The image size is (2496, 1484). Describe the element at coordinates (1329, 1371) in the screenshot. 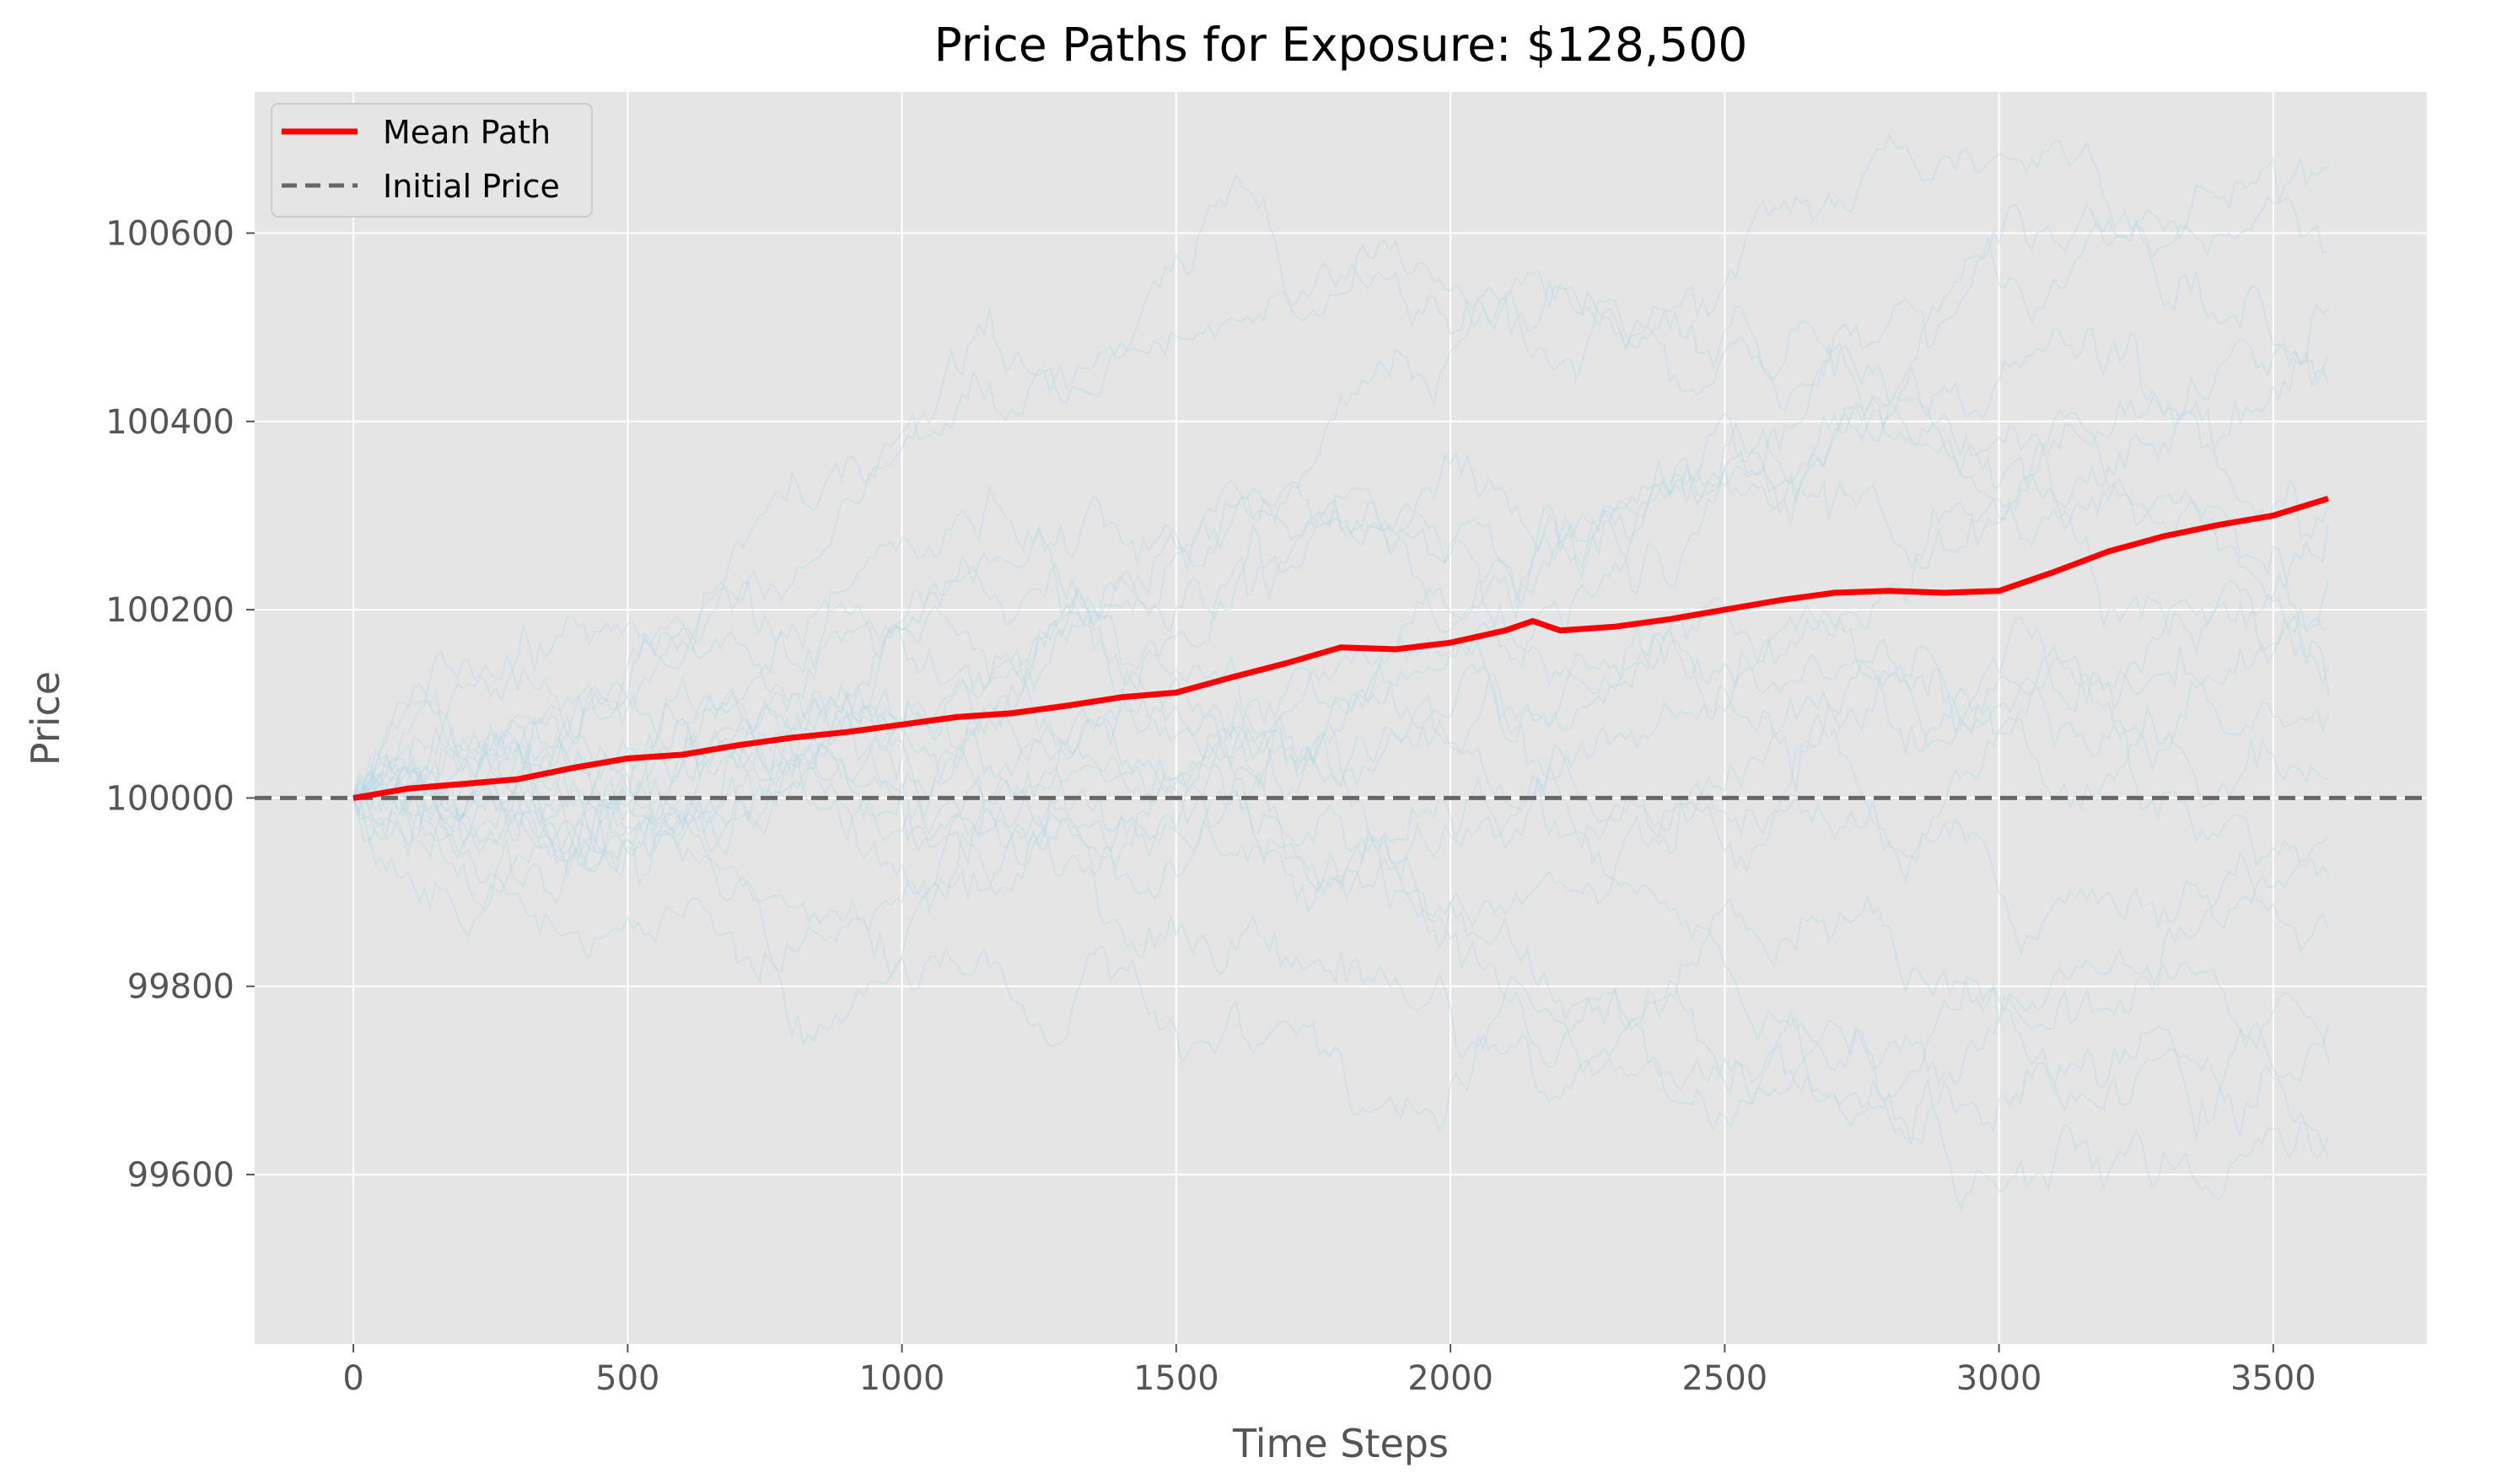

I see `x-axis-ticks: 0 500 1000 1500 2000 2500 3000 3500` at that location.